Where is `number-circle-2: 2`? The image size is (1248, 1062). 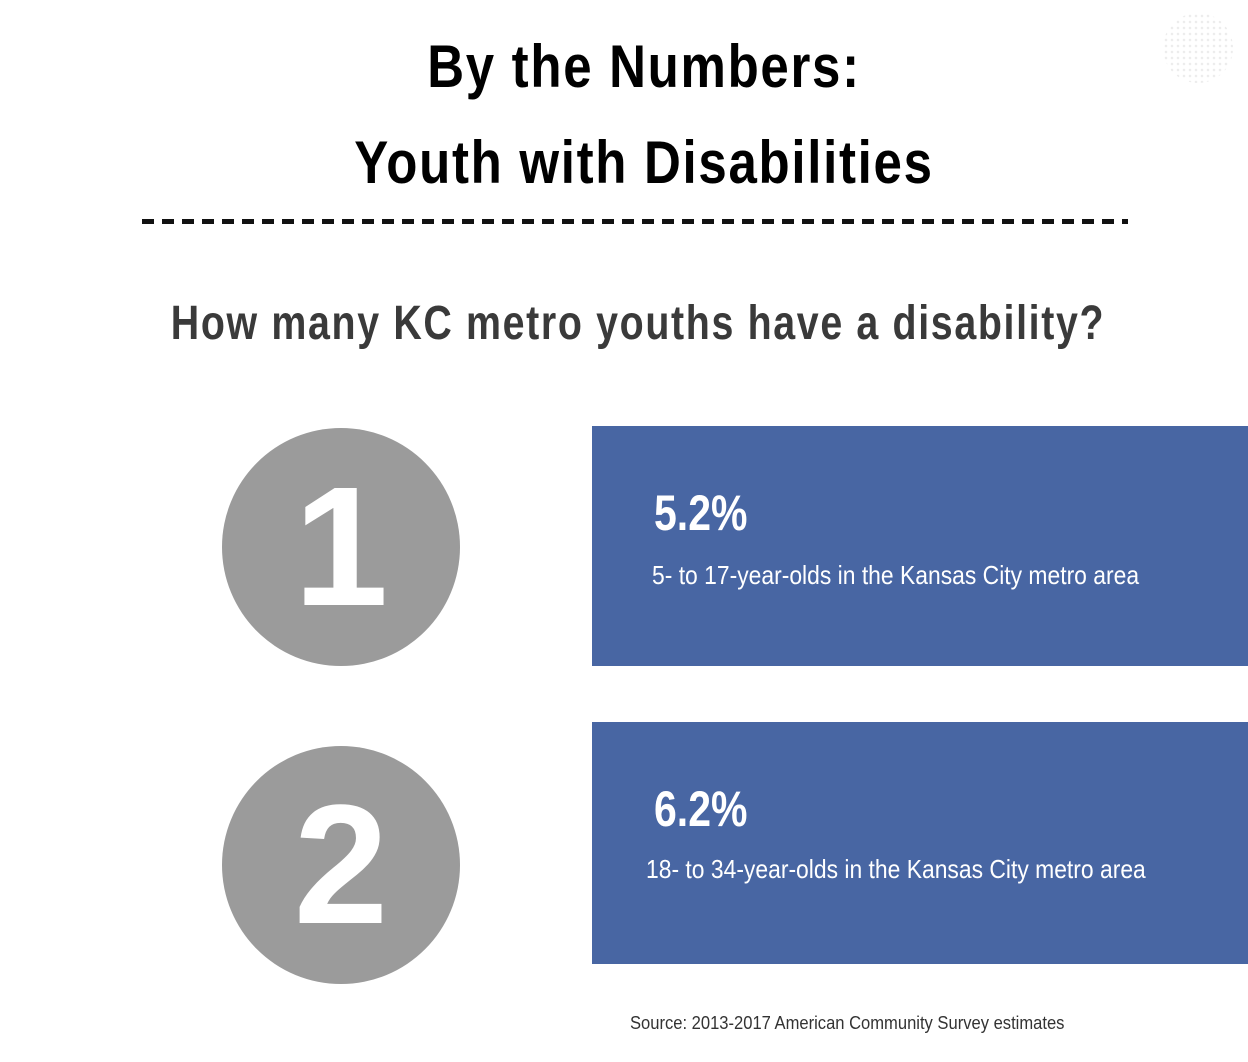 number-circle-2: 2 is located at coordinates (341, 865).